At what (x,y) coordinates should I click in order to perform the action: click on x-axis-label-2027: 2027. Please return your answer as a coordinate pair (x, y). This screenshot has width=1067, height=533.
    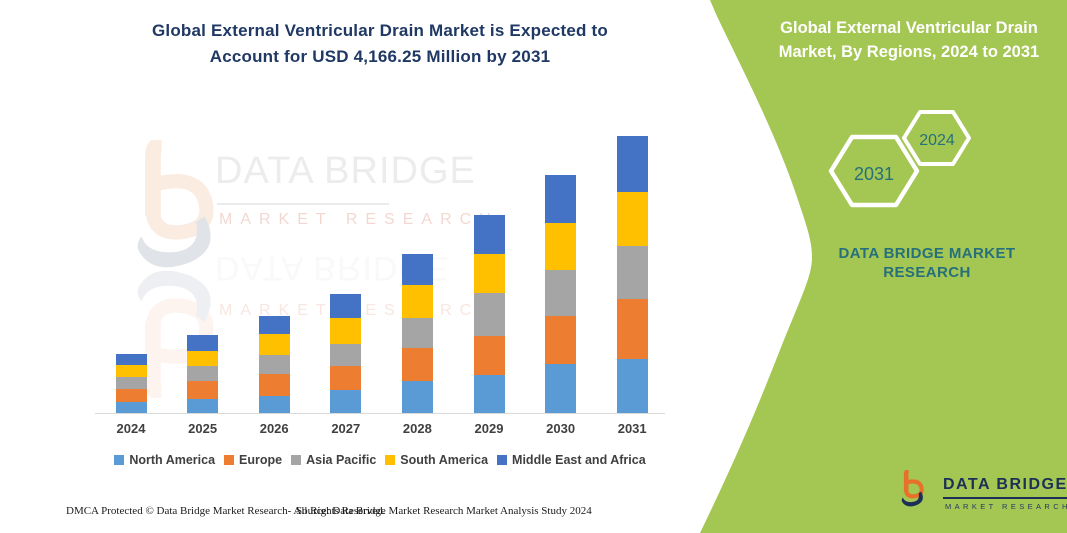
    Looking at the image, I should click on (346, 428).